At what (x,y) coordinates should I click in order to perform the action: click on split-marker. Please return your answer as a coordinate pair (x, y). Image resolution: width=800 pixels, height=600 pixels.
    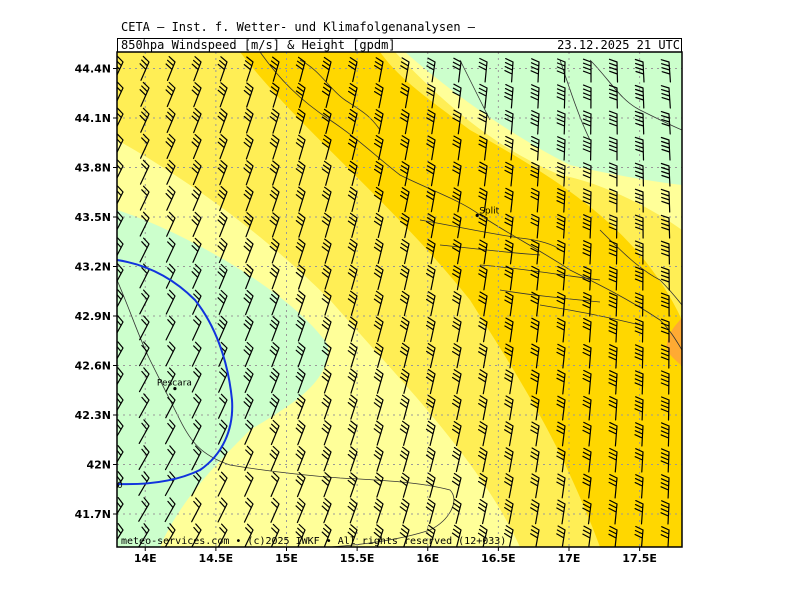
    Looking at the image, I should click on (477, 215).